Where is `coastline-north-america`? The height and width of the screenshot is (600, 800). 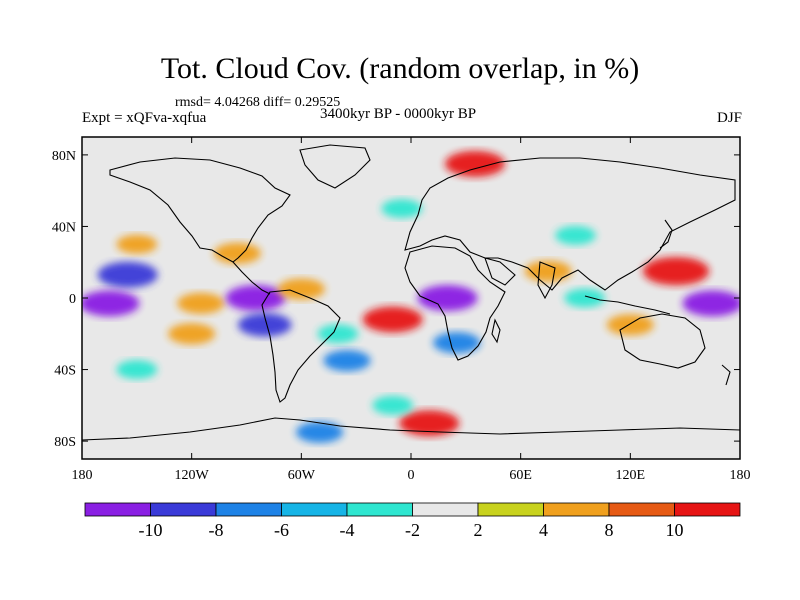
coastline-north-america is located at coordinates (200, 210).